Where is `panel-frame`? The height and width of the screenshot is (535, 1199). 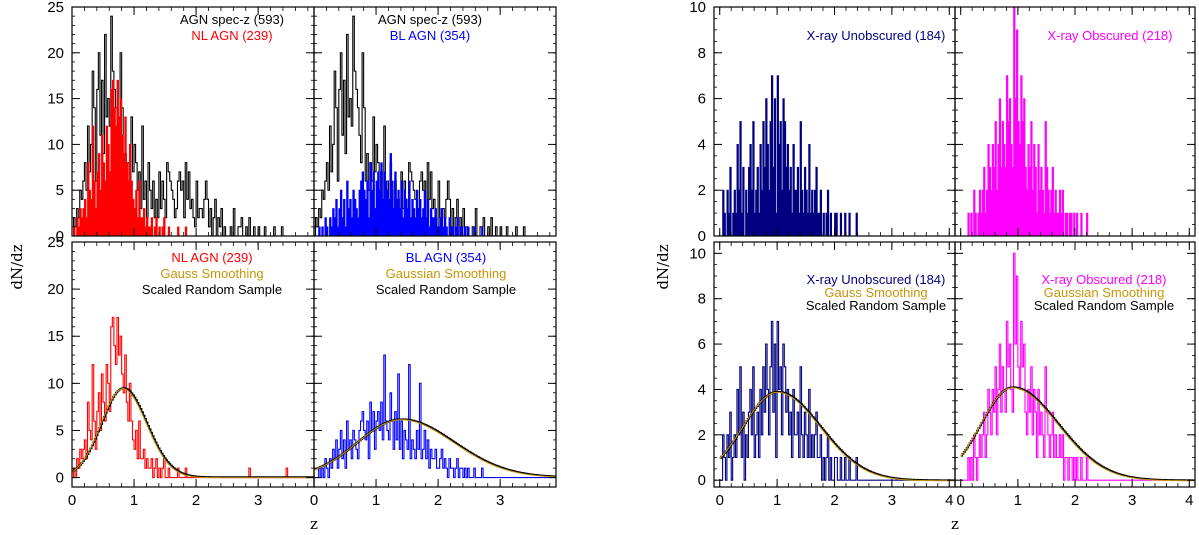 panel-frame is located at coordinates (435, 121).